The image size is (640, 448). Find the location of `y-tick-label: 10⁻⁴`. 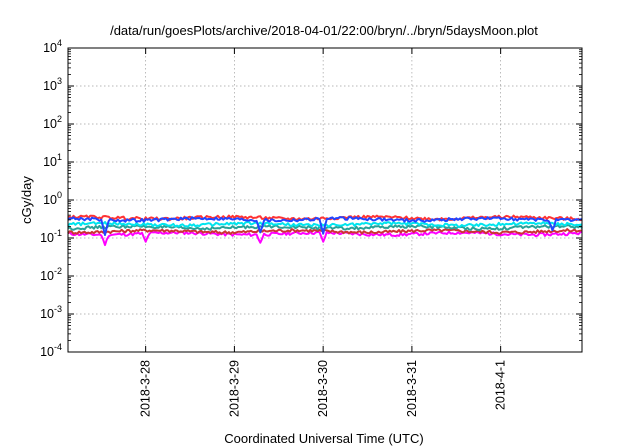

y-tick-label: 10⁻⁴ is located at coordinates (51, 350).